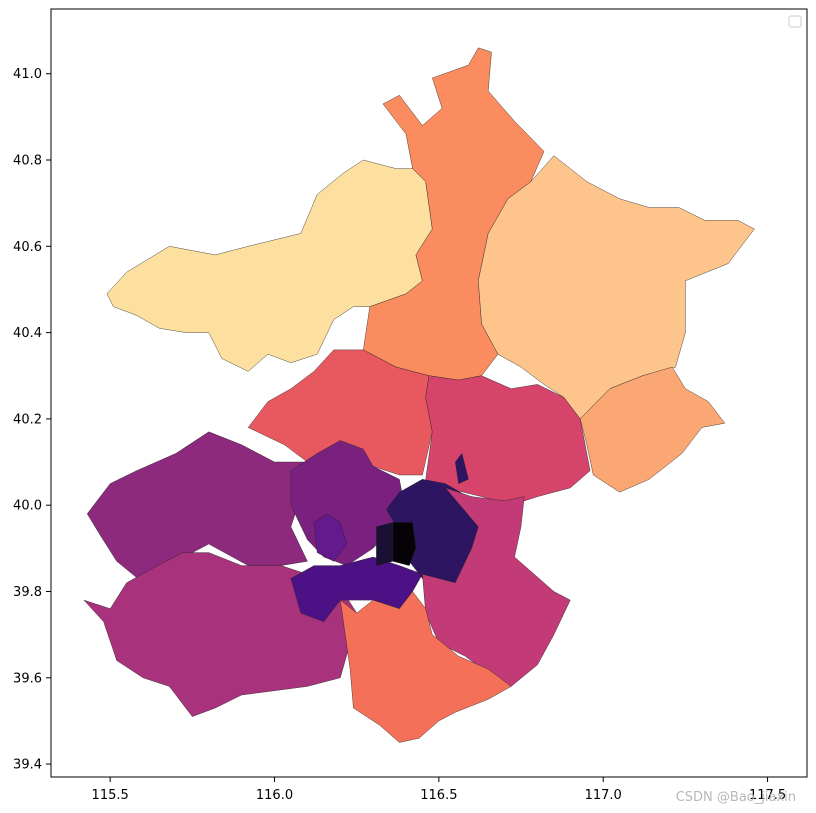  What do you see at coordinates (603, 795) in the screenshot?
I see `x-tick-label: 117.0` at bounding box center [603, 795].